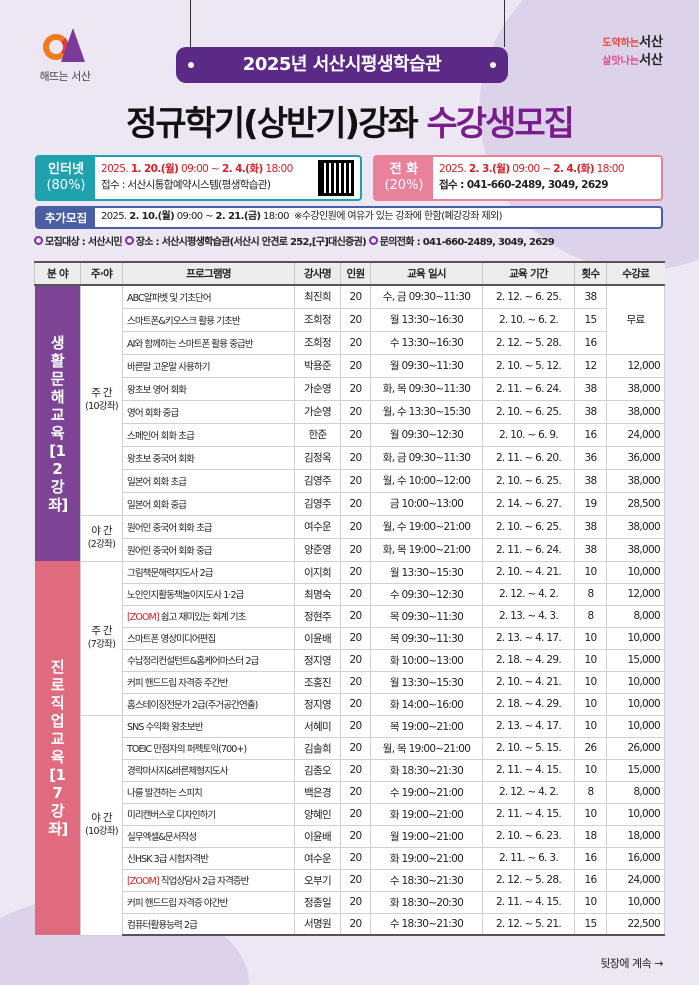  Describe the element at coordinates (317, 434) in the screenshot. I see `teacher-cell: 한준` at that location.